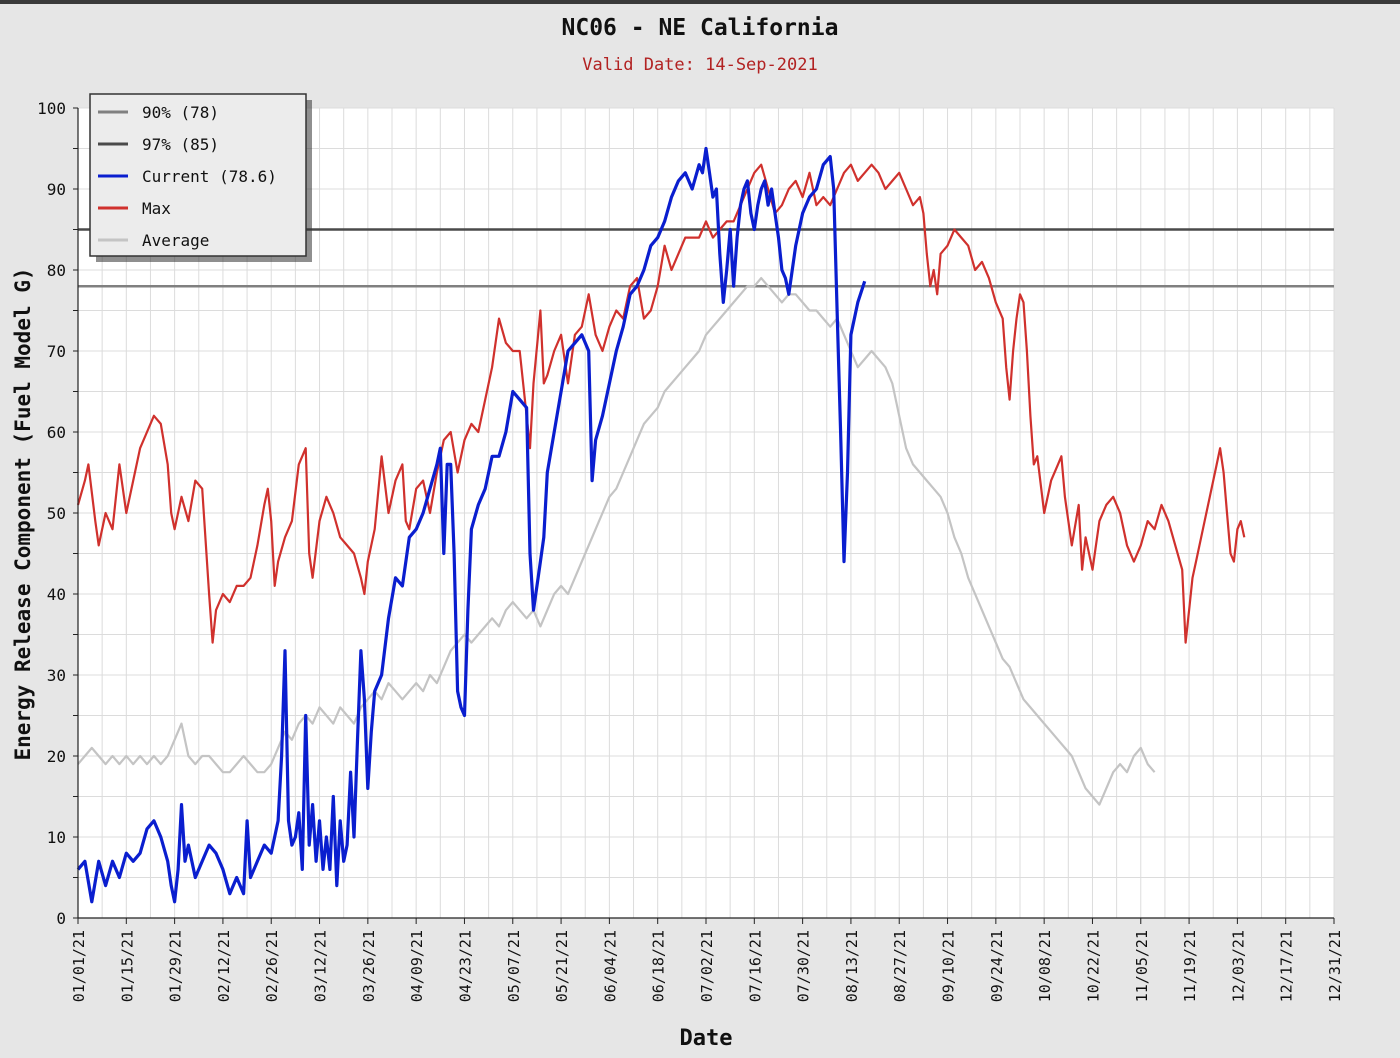  Describe the element at coordinates (56, 351) in the screenshot. I see `y-tick-label: 70` at that location.